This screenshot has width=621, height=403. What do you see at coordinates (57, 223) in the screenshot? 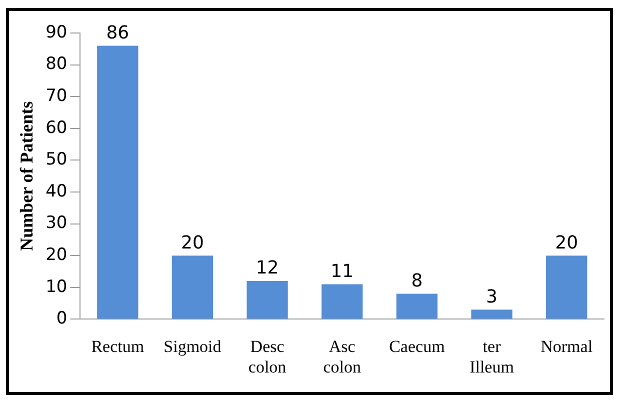
I see `y-tick-label: 30` at bounding box center [57, 223].